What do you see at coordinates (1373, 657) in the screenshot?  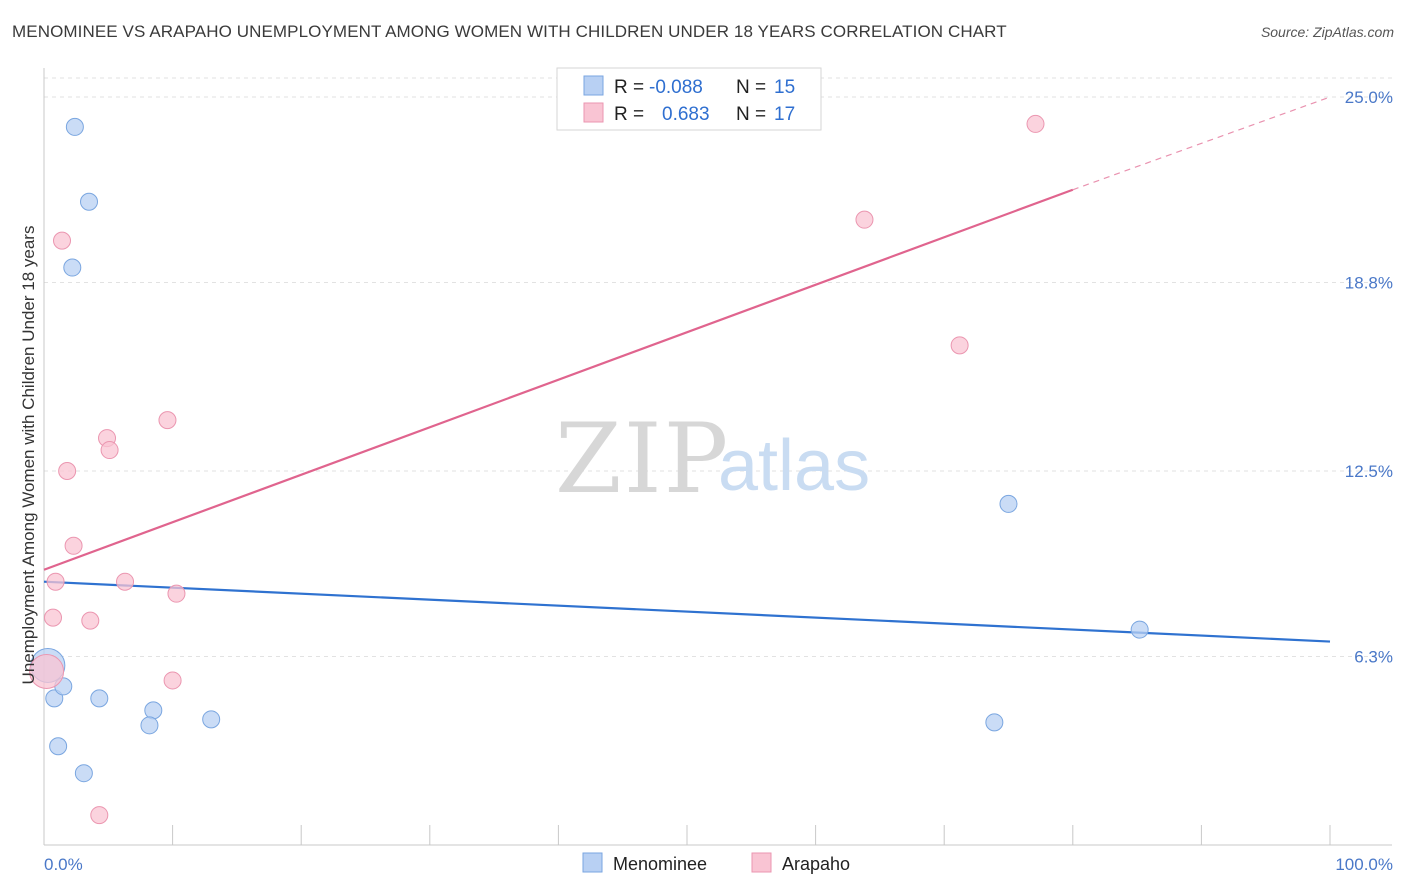 I see `y-tick-label: 6.3%` at bounding box center [1373, 657].